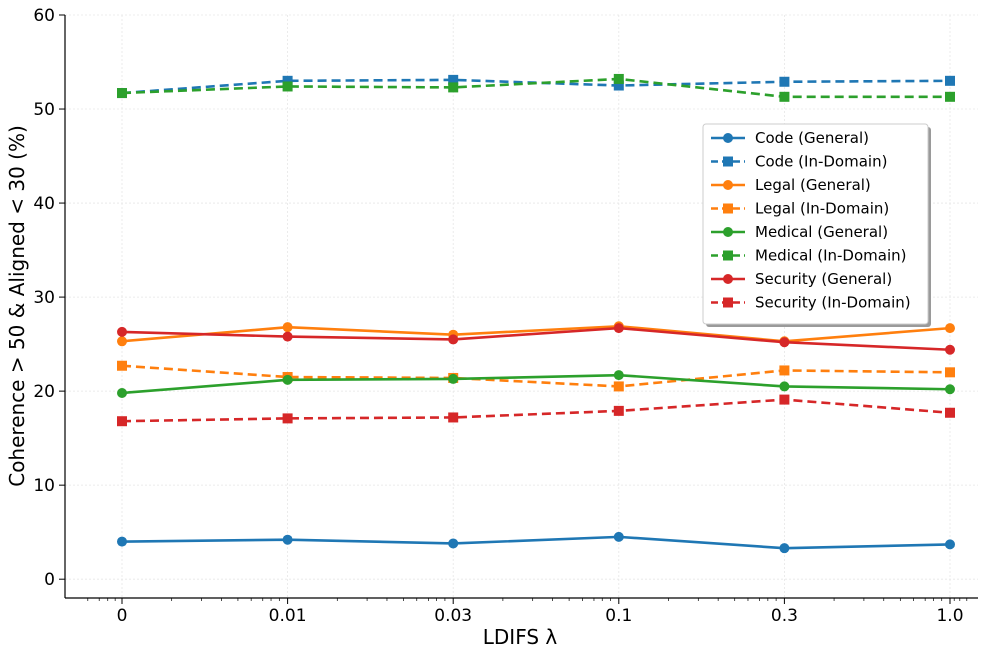 This screenshot has width=986, height=657. I want to click on series-medical-general, so click(536, 384).